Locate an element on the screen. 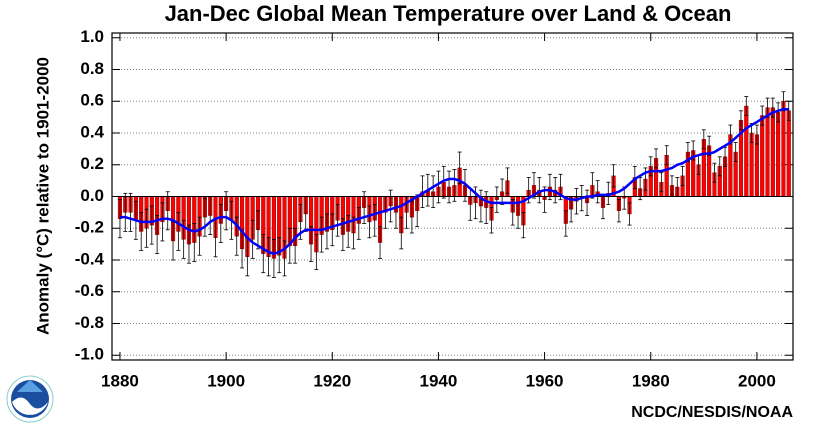 This screenshot has width=825, height=427. y-tick-label: 0.4 is located at coordinates (92, 131).